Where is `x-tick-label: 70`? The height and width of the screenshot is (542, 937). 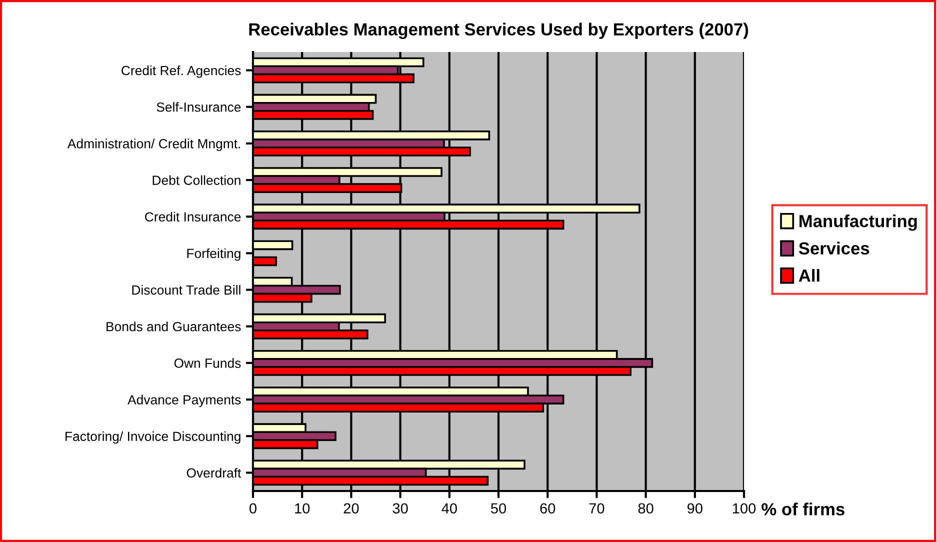 x-tick-label: 70 is located at coordinates (596, 508).